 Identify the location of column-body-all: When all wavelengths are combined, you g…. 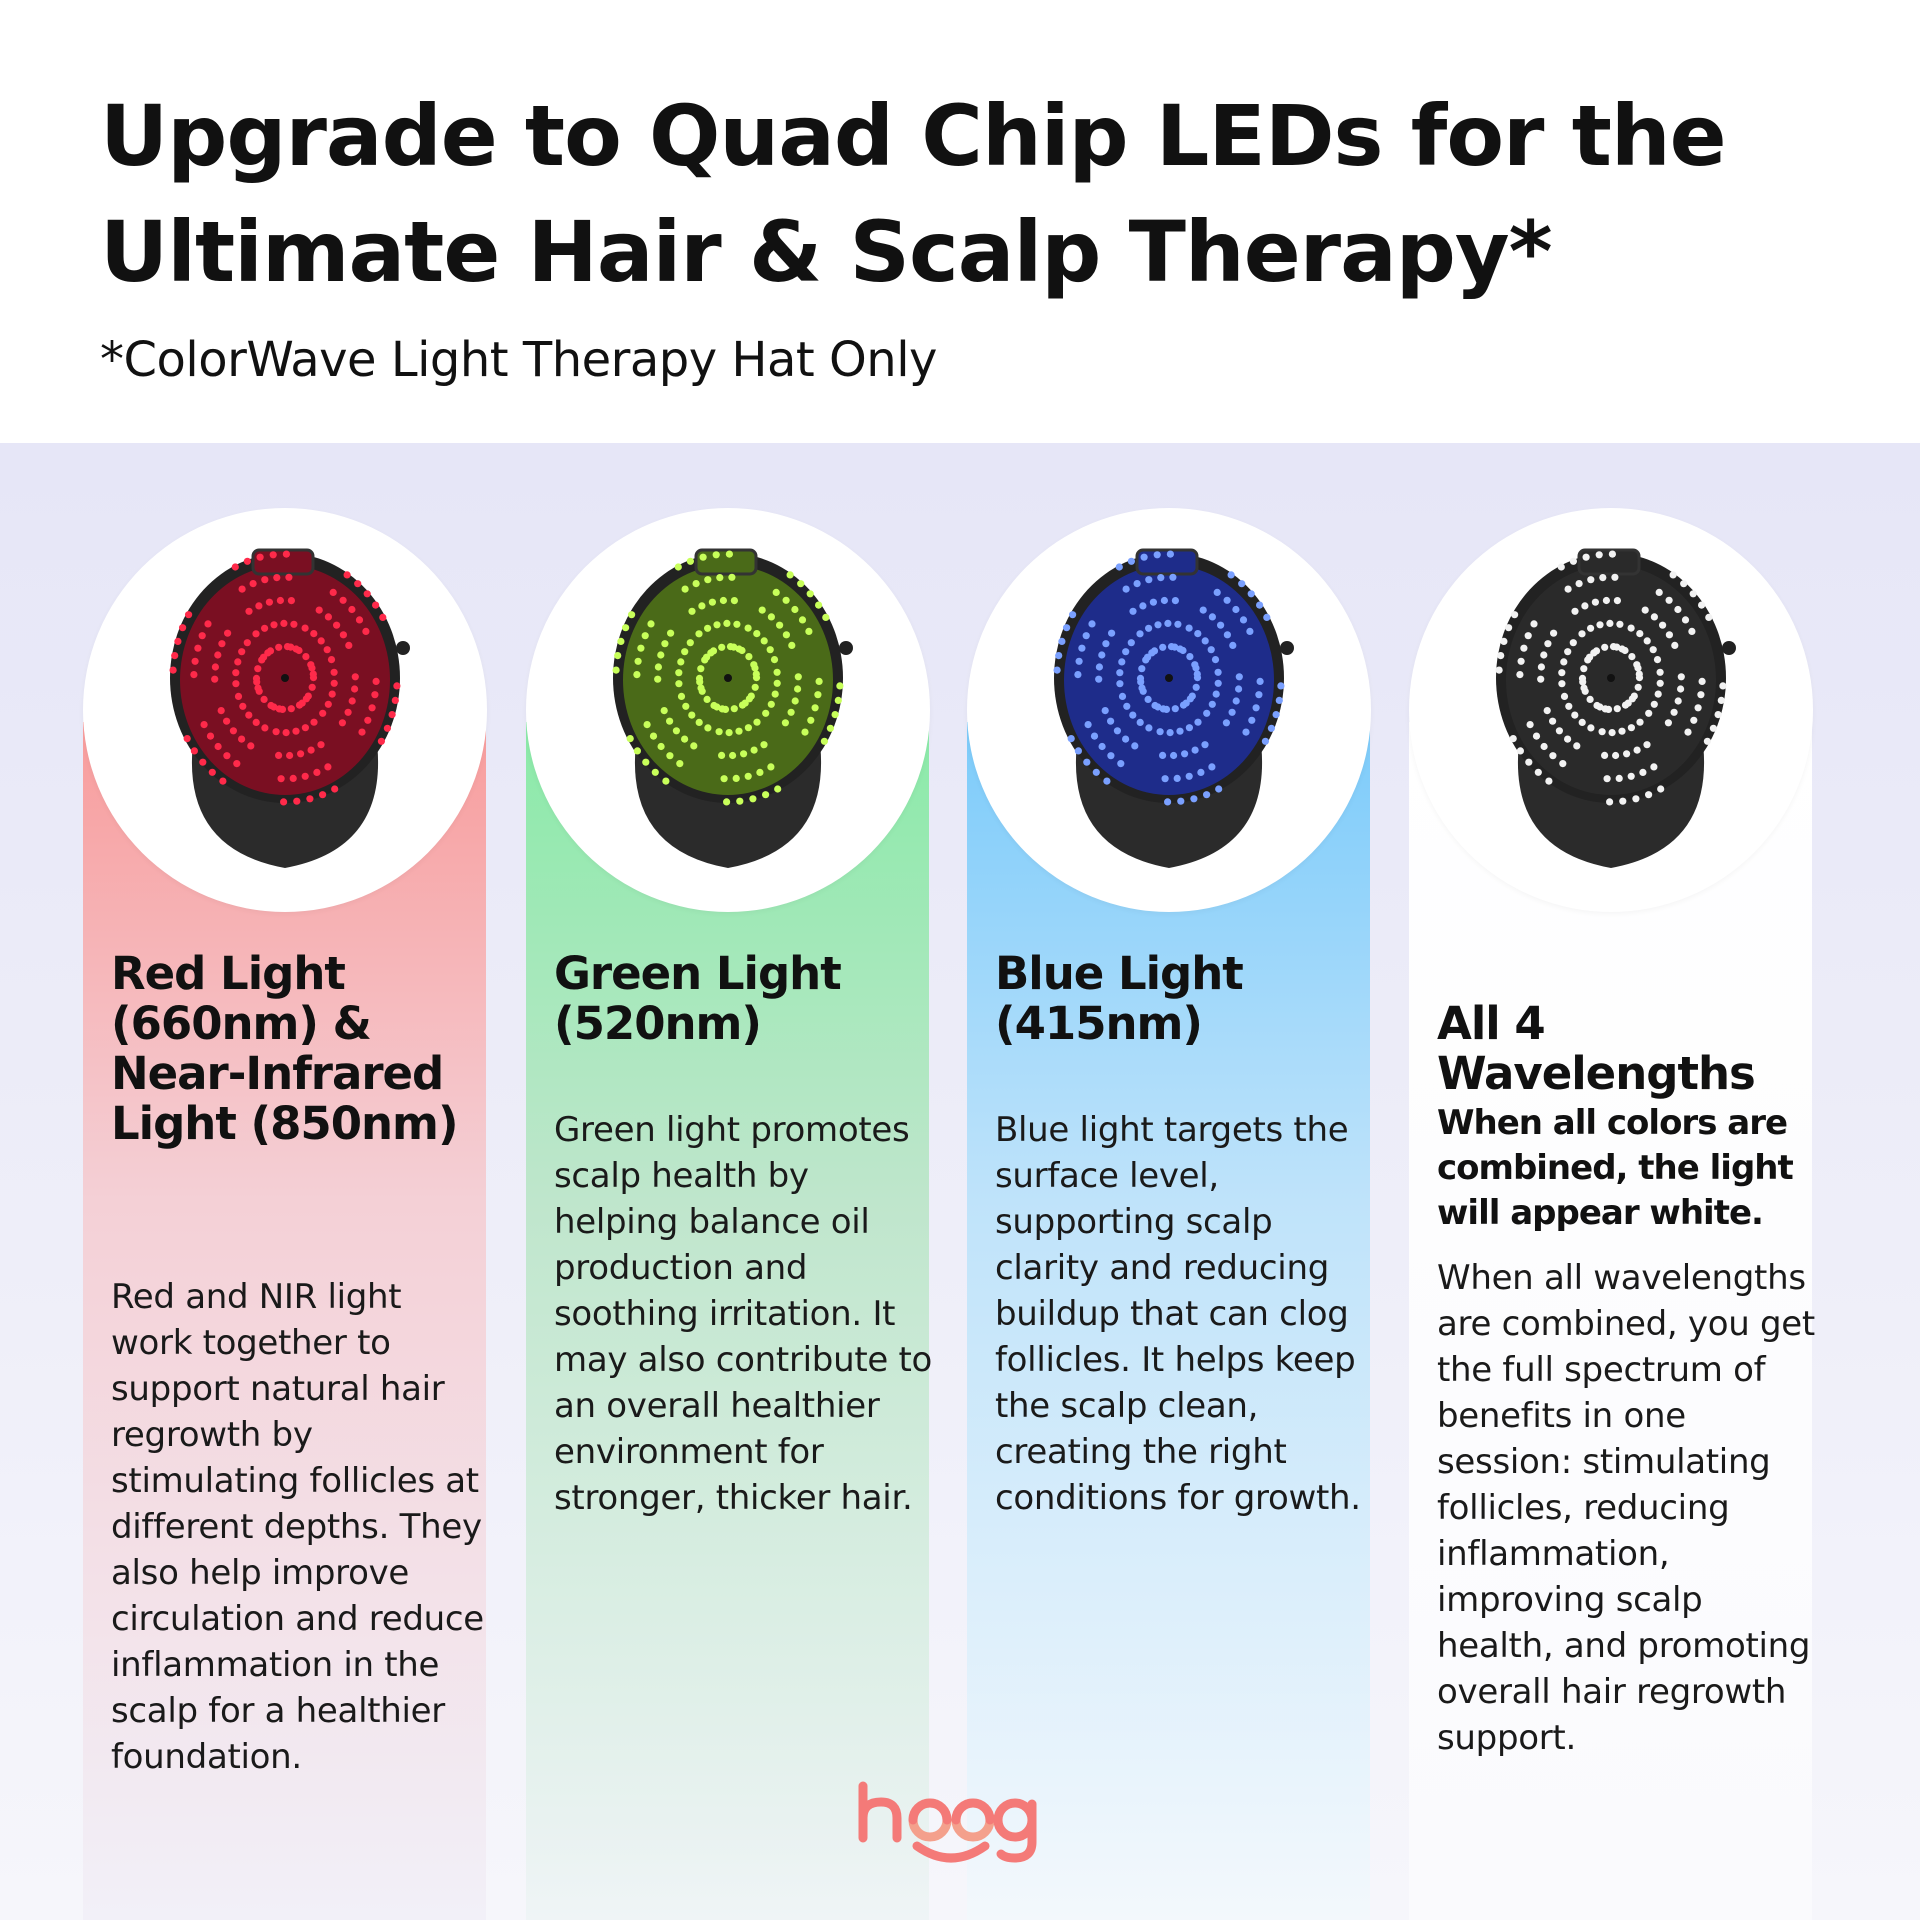
(1626, 1508).